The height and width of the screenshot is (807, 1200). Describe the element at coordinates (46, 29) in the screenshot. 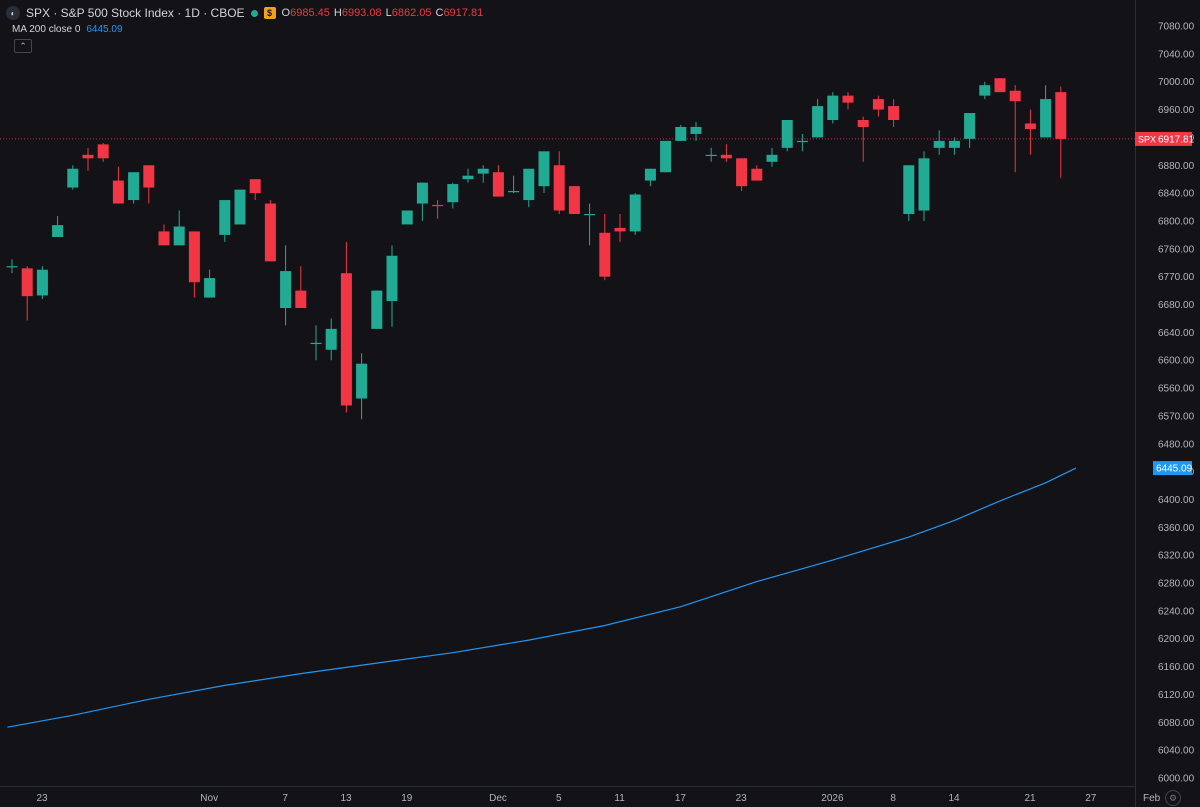

I see `ma-legend-label: MA 200 close 0` at that location.